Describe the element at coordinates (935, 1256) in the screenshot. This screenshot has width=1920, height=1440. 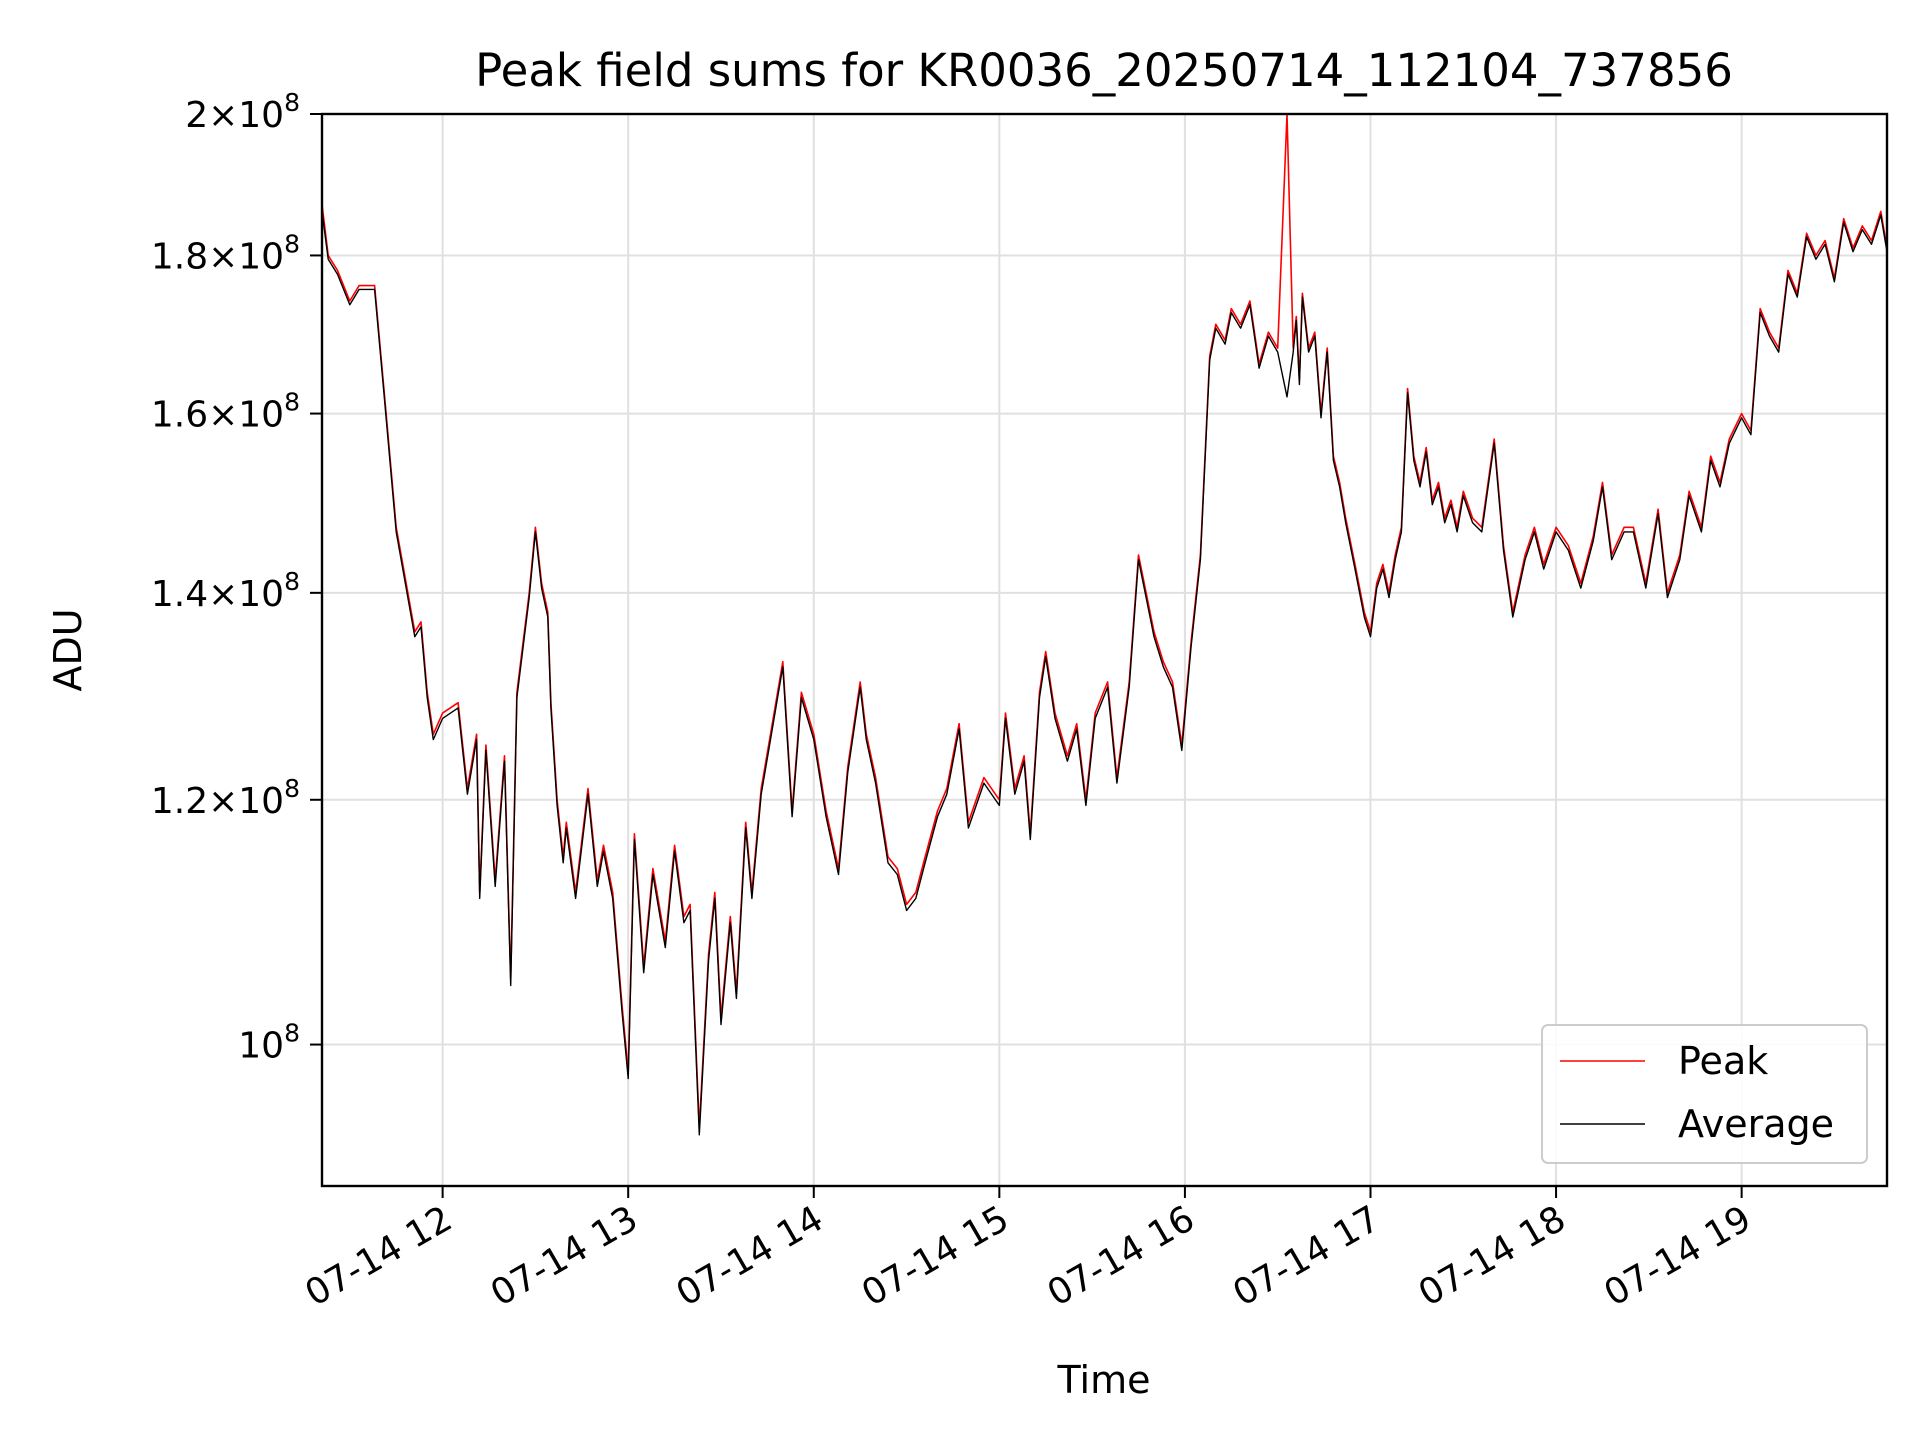
I see `x-tick-label: 07-14 15` at that location.